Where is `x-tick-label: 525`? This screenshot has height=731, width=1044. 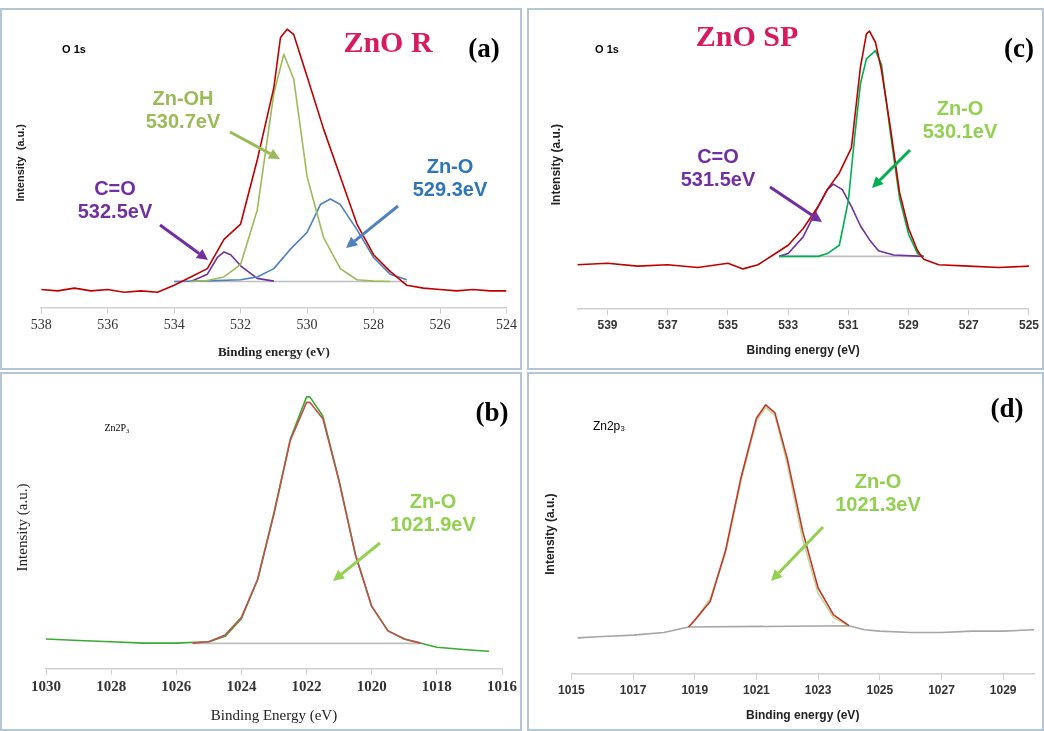
x-tick-label: 525 is located at coordinates (1029, 324).